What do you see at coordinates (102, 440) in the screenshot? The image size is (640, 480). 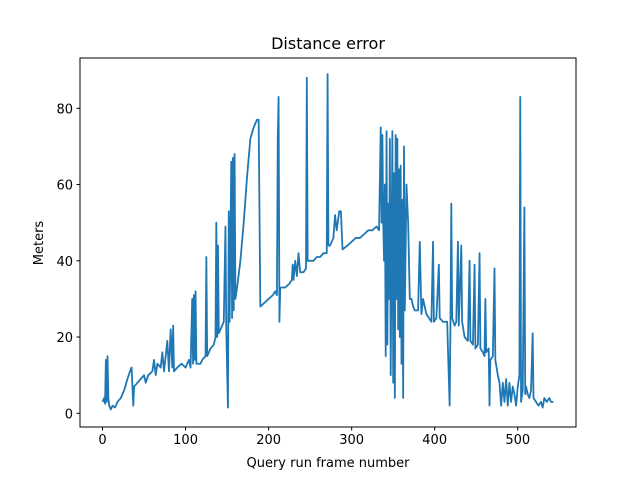 I see `x-tick-label: 0` at bounding box center [102, 440].